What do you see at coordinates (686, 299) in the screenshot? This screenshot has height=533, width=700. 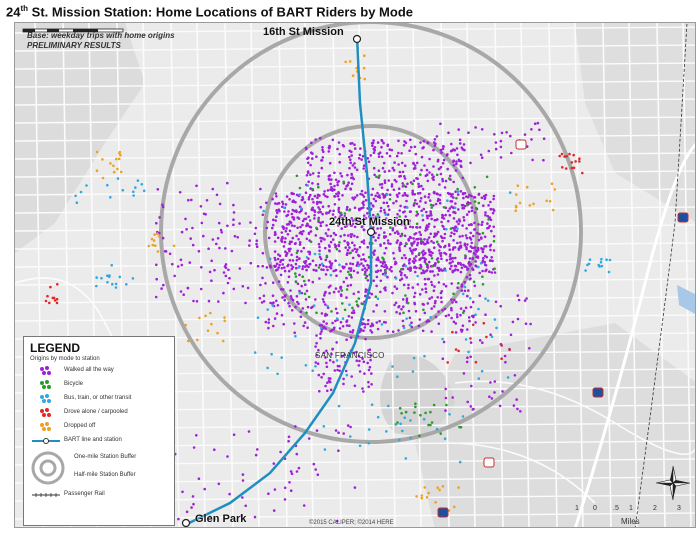 I see `water` at bounding box center [686, 299].